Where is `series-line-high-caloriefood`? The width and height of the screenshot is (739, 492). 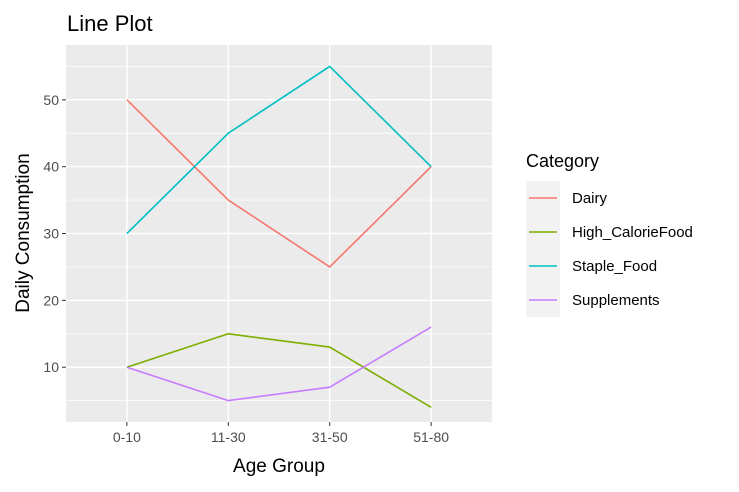
series-line-high-caloriefood is located at coordinates (279, 370).